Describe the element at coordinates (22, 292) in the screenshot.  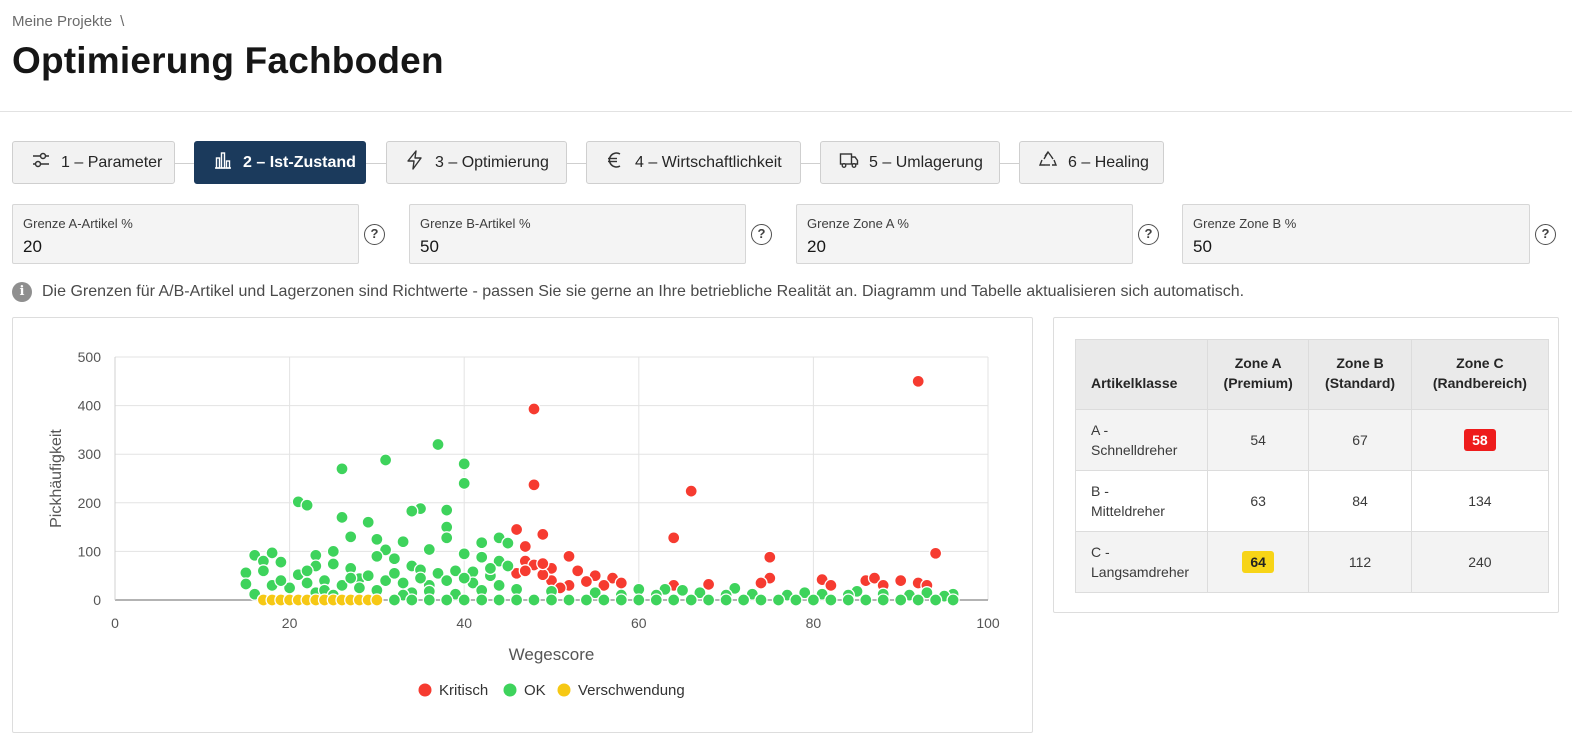
I see `info-icon: i` at that location.